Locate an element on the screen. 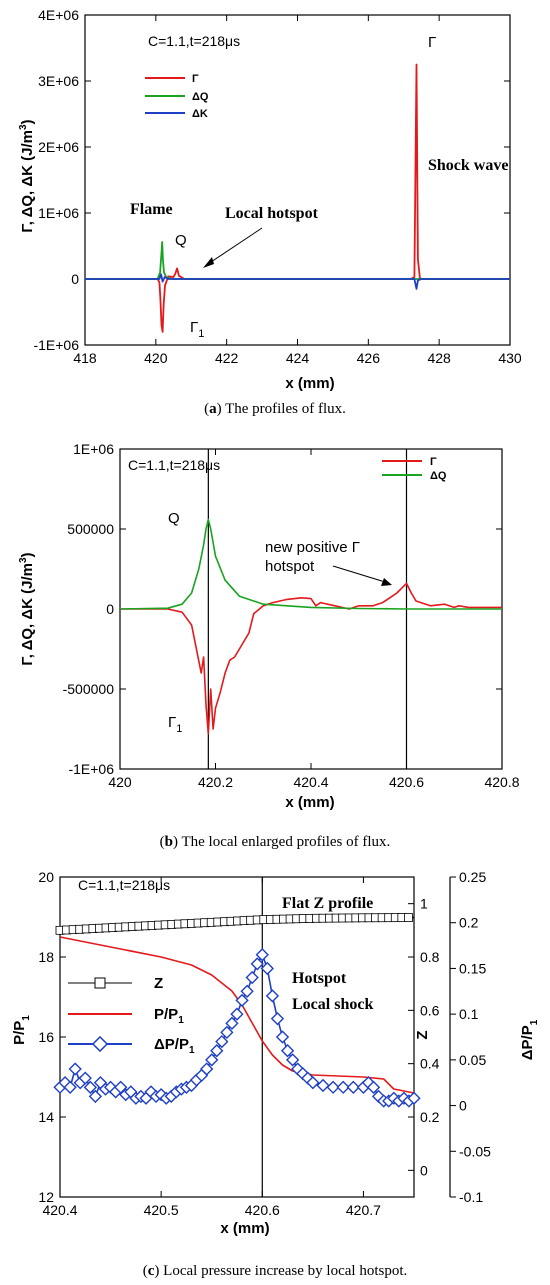 This screenshot has width=550, height=1285. x-tick-label: 420.5 is located at coordinates (161, 1210).